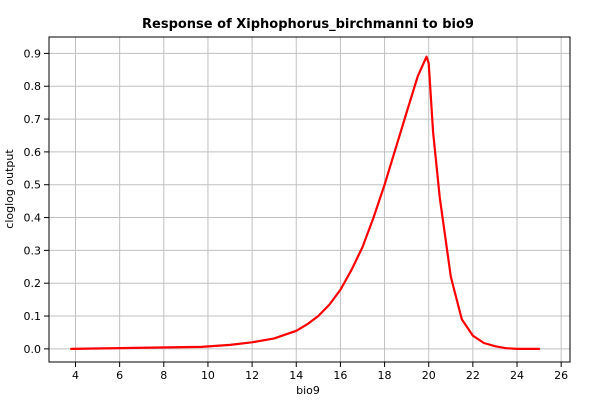  I want to click on y-tick-label: 0.2, so click(33, 283).